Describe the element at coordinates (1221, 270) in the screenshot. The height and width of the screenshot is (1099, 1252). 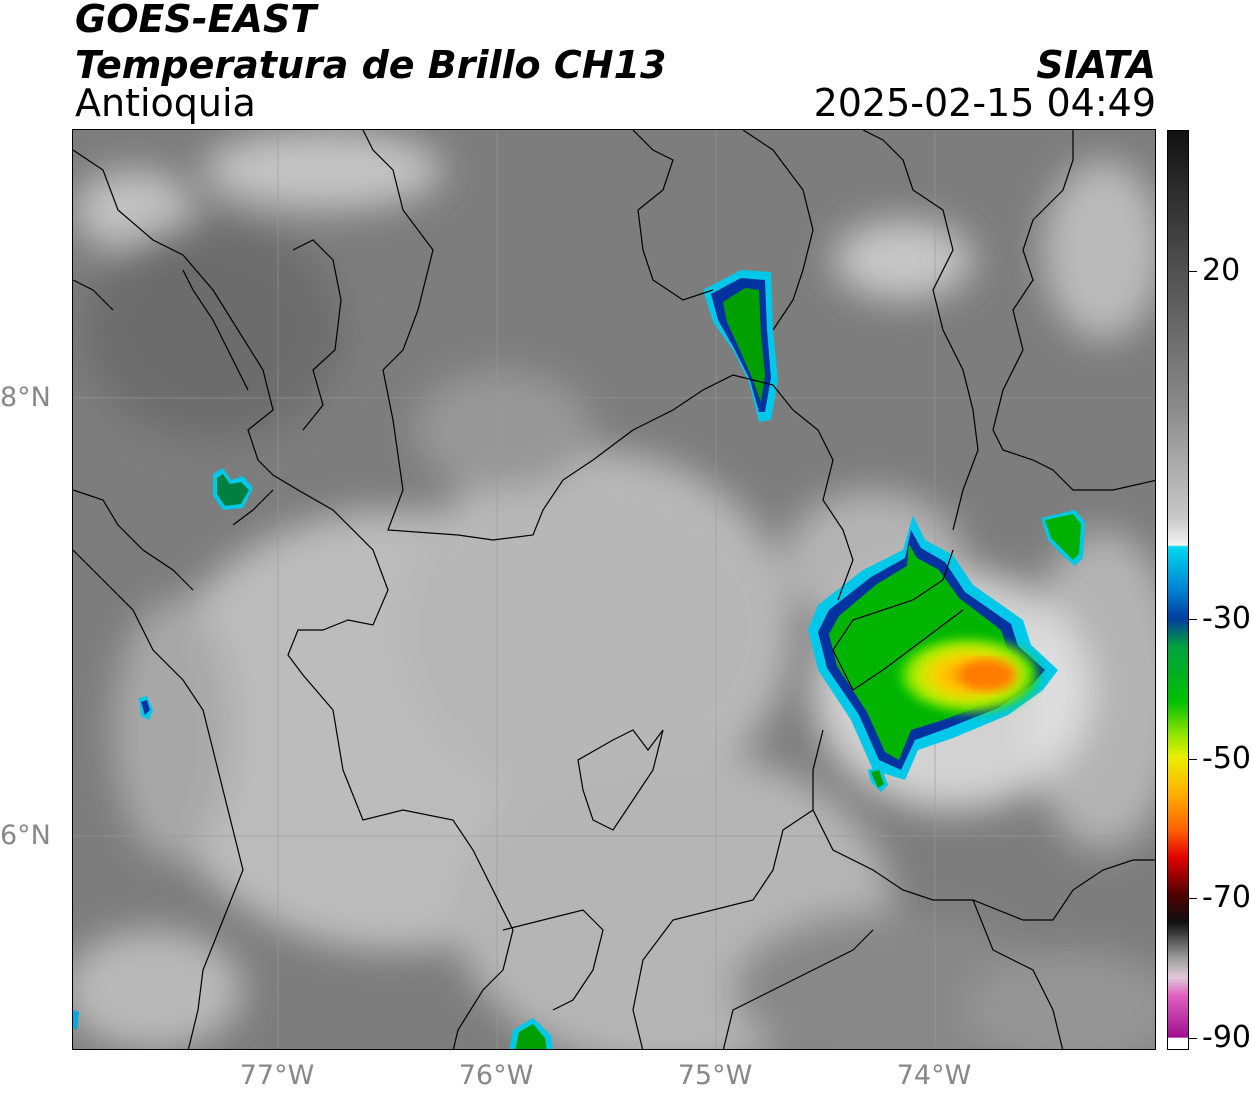
I see `colorbar-label-20: 20` at that location.